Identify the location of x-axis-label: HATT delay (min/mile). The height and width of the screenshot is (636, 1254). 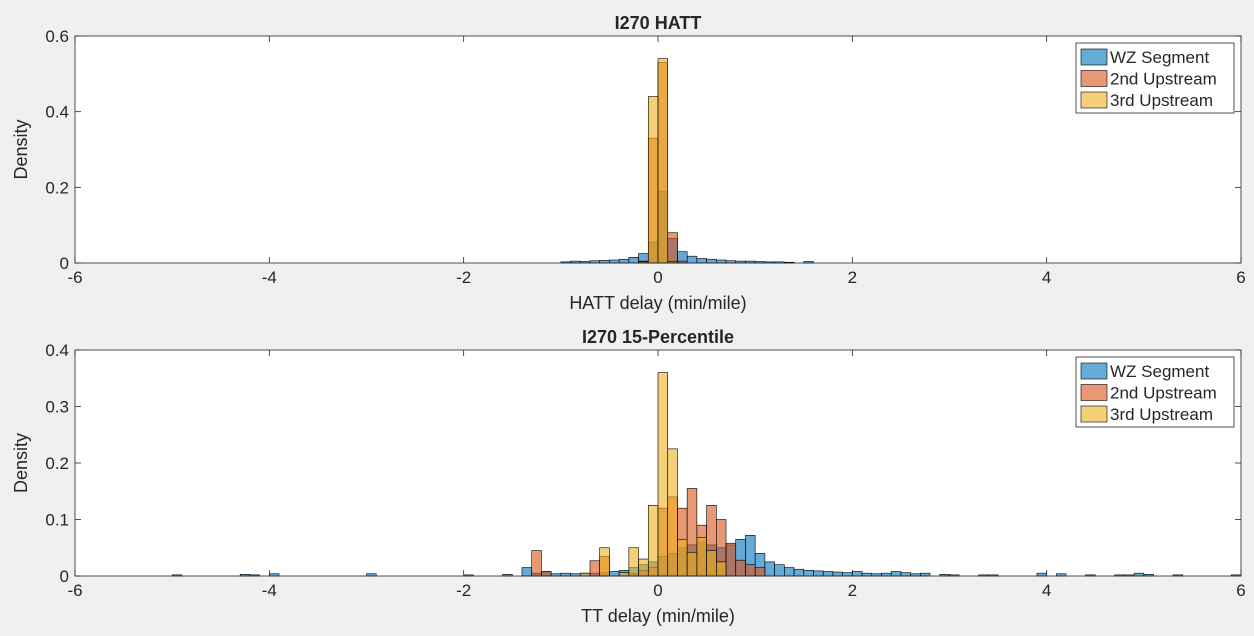
(657, 303).